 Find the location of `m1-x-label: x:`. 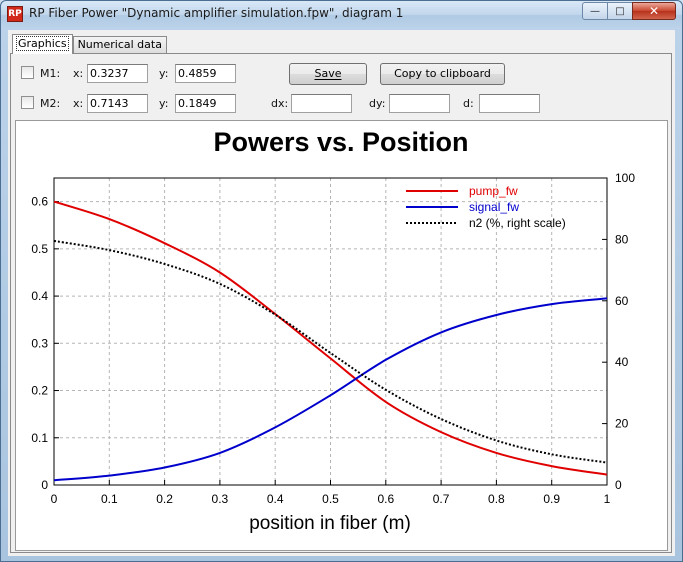

m1-x-label: x: is located at coordinates (78, 73).